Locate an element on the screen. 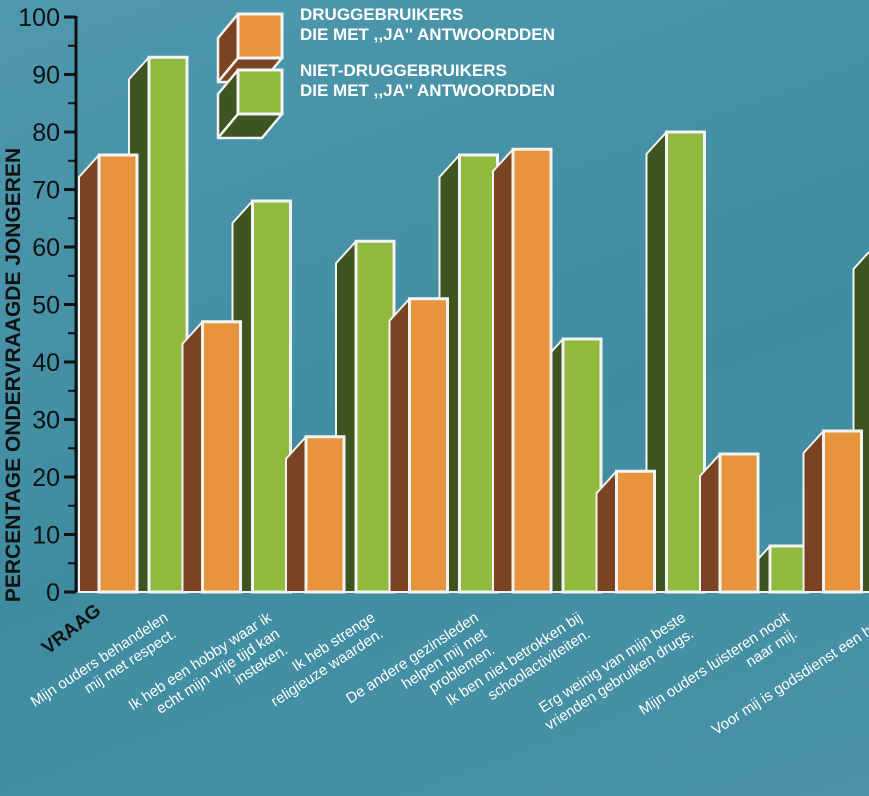 This screenshot has width=869, height=796. y-tick-label: 80 is located at coordinates (46, 133).